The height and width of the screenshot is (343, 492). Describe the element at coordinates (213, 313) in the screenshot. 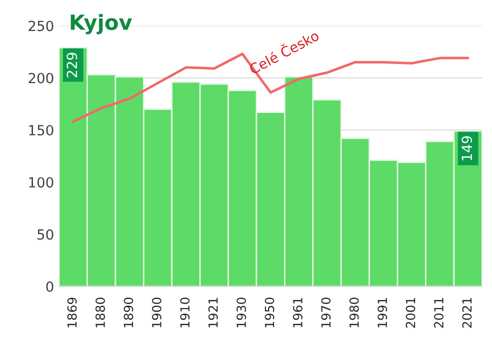

I see `x-tick-label: 1921` at that location.